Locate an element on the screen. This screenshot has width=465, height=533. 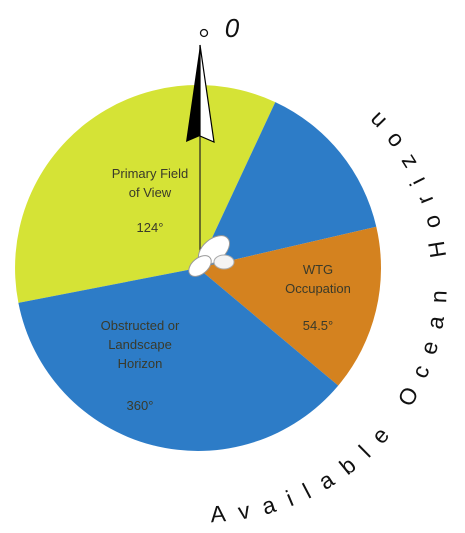
segment-label: Horizon is located at coordinates (140, 363).